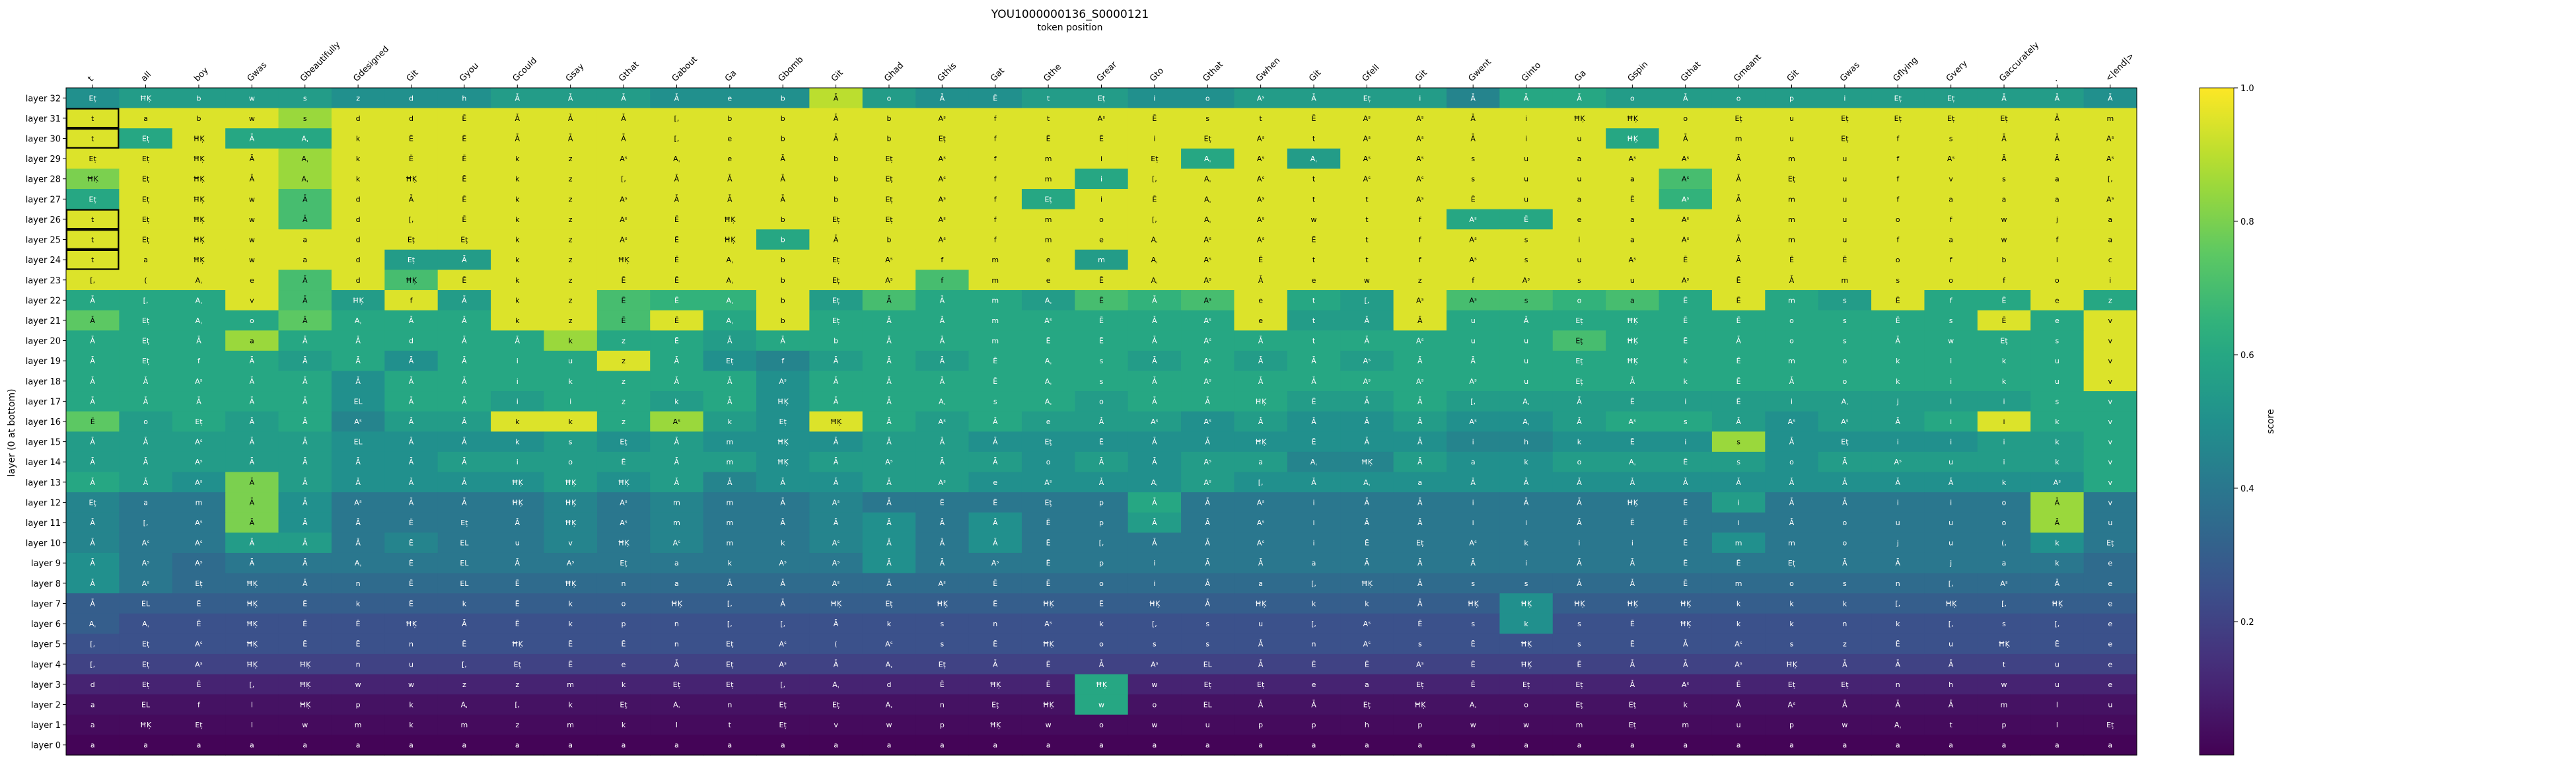 Image resolution: width=2576 pixels, height=763 pixels. What do you see at coordinates (146, 665) in the screenshot?
I see `cell-label: Eț` at bounding box center [146, 665].